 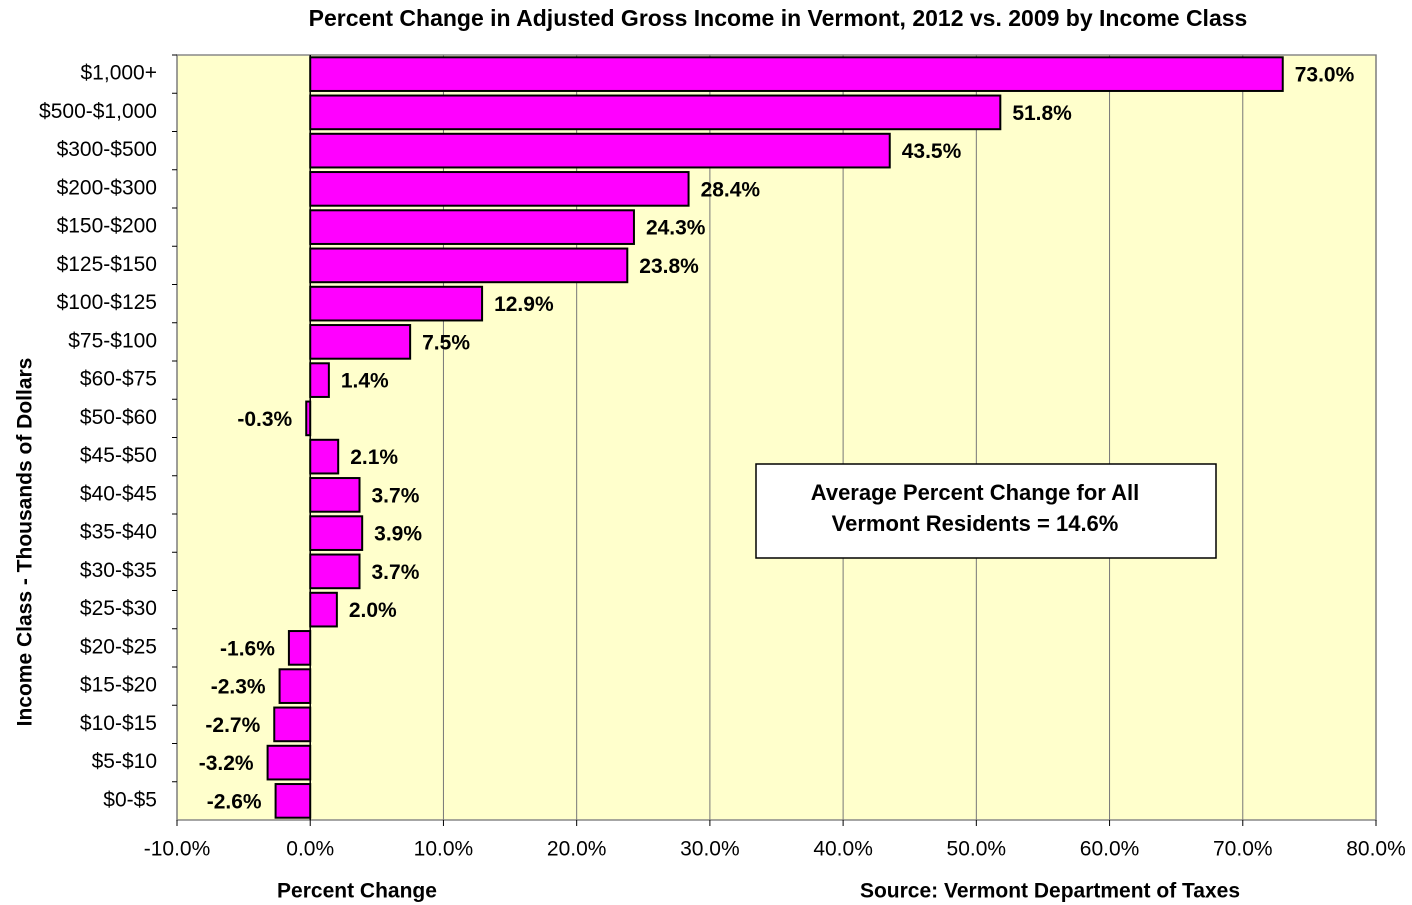 What do you see at coordinates (238, 687) in the screenshot?
I see `data-label: -2.3%` at bounding box center [238, 687].